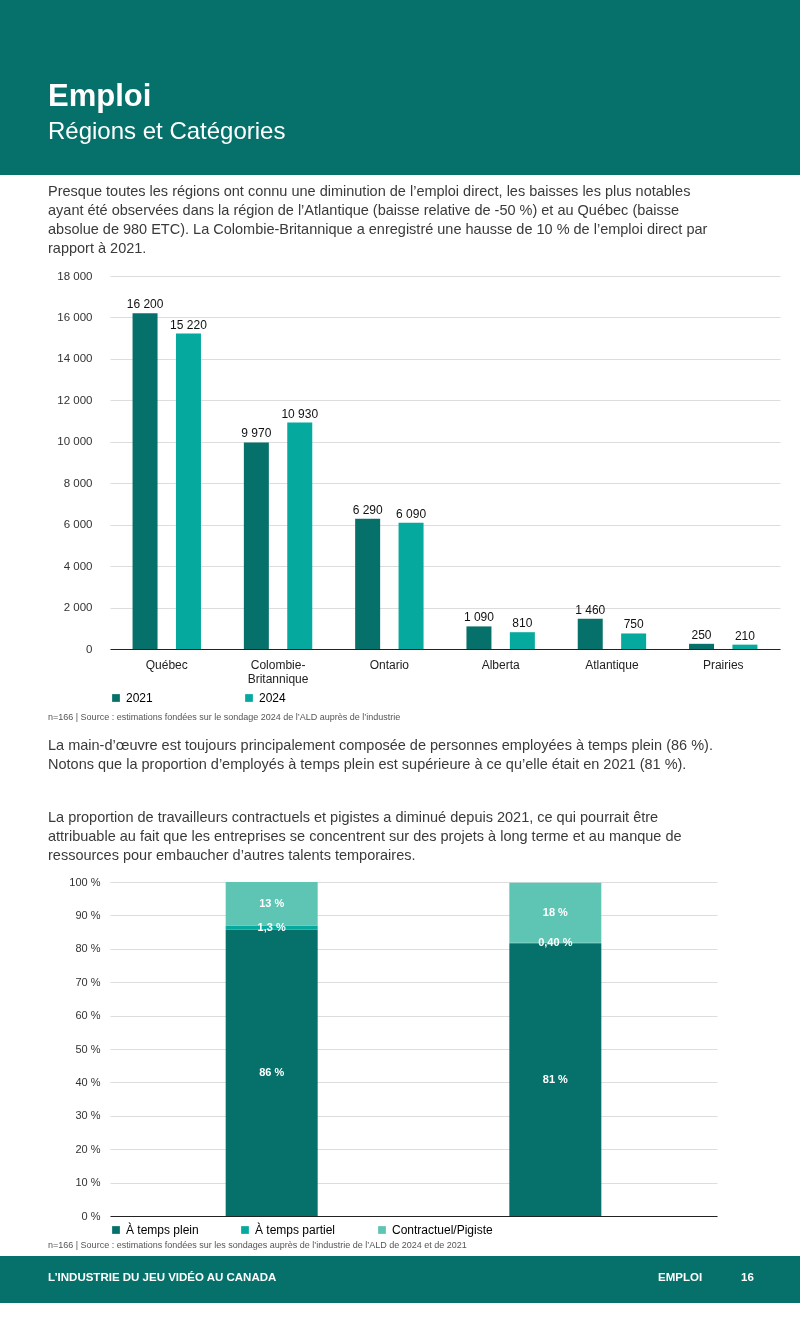  Describe the element at coordinates (701, 634) in the screenshot. I see `data-label: 250` at that location.